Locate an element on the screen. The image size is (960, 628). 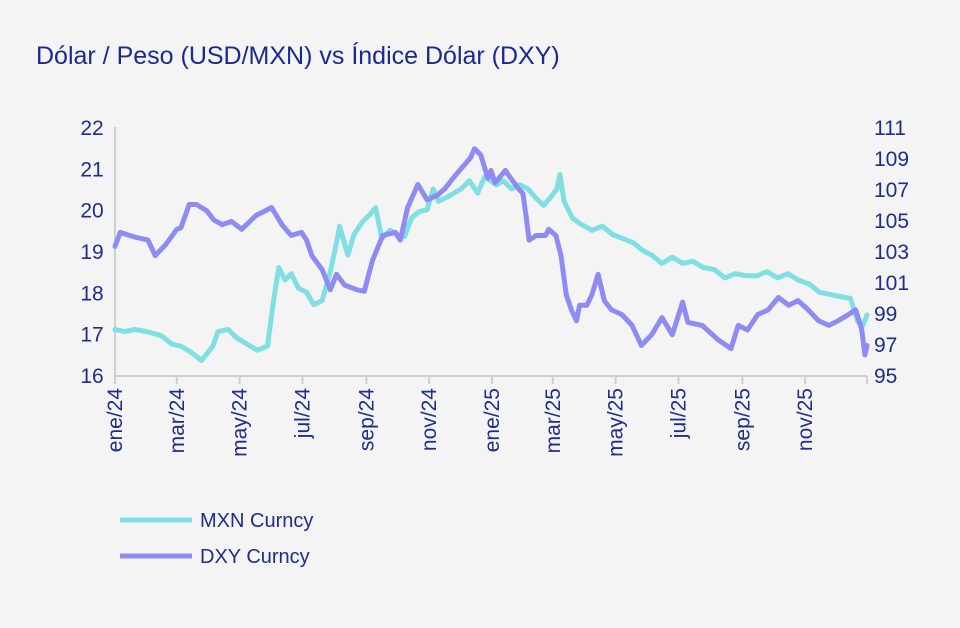
legend-item-mxn: MXN Curncy is located at coordinates (216, 521).